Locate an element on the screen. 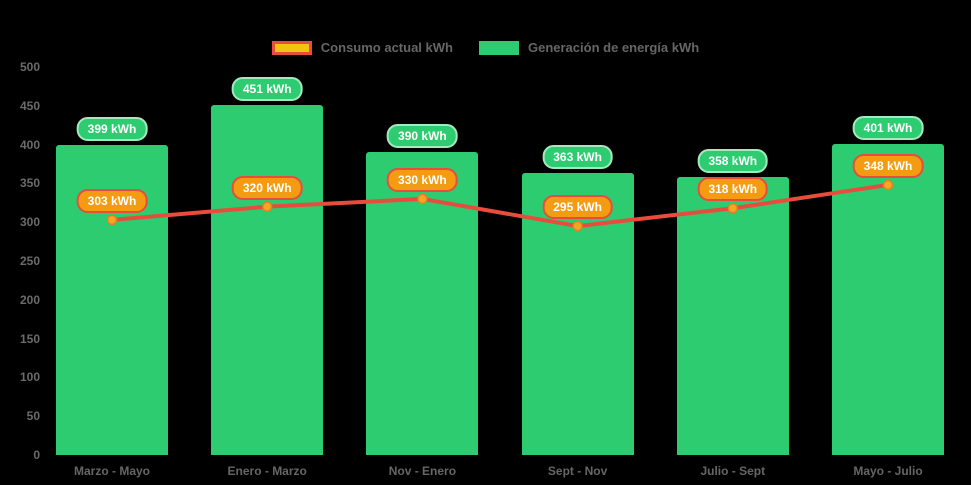 Image resolution: width=971 pixels, height=485 pixels. generation-value-badge: 390 kWh is located at coordinates (422, 136).